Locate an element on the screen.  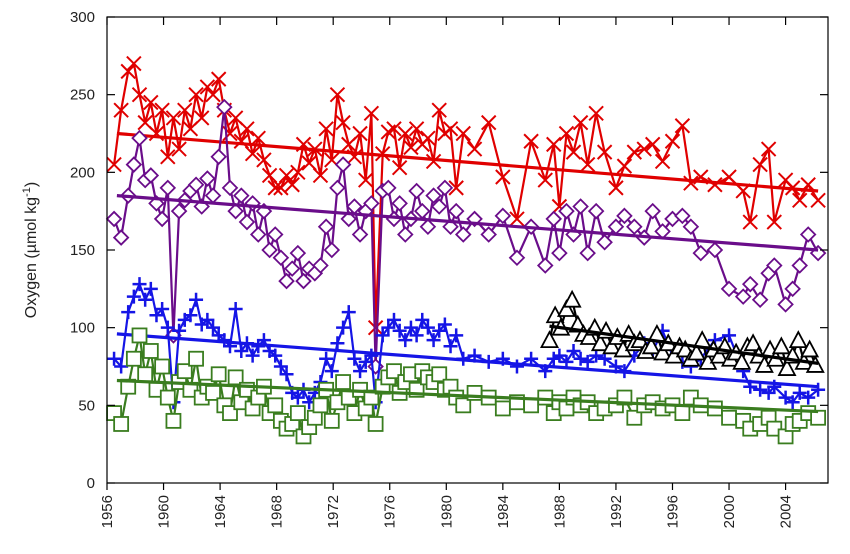
x-tick-label: 1996 is located at coordinates (672, 511).